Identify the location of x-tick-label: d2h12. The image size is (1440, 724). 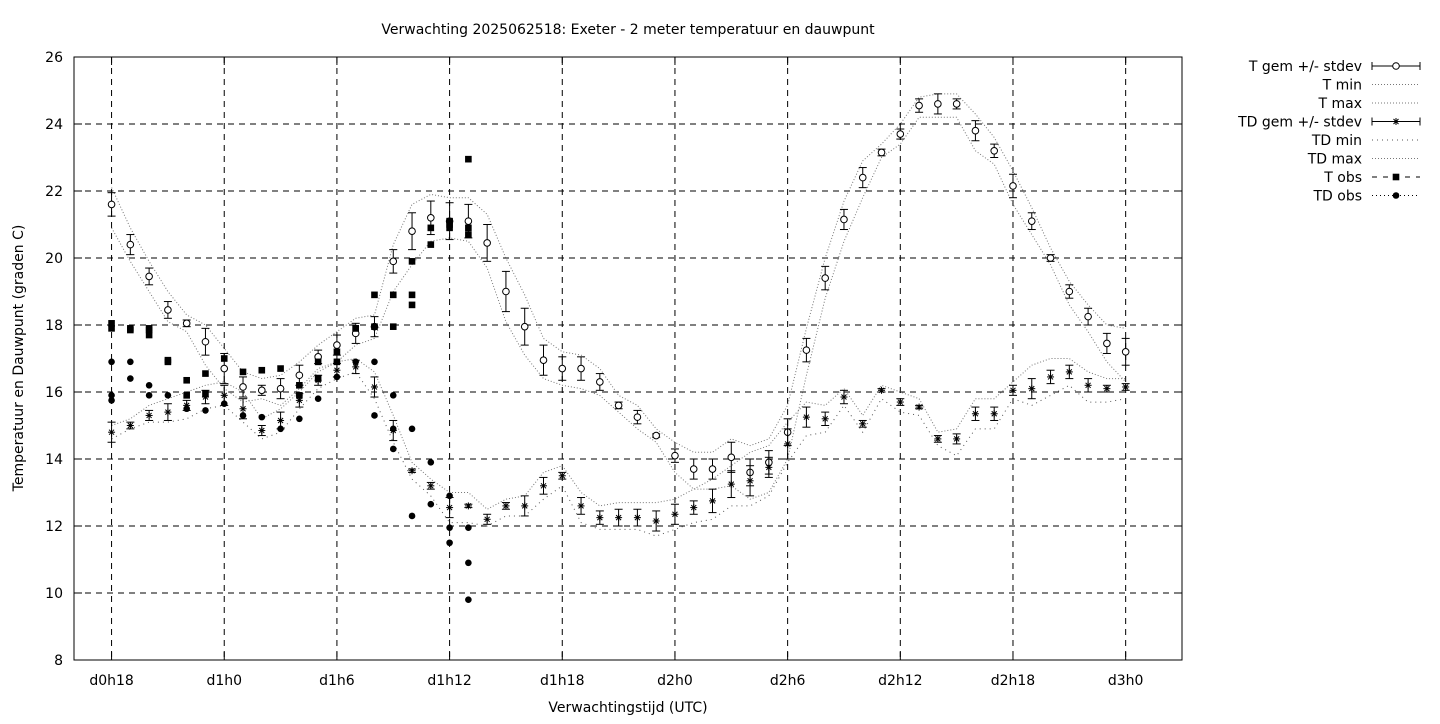
(900, 681).